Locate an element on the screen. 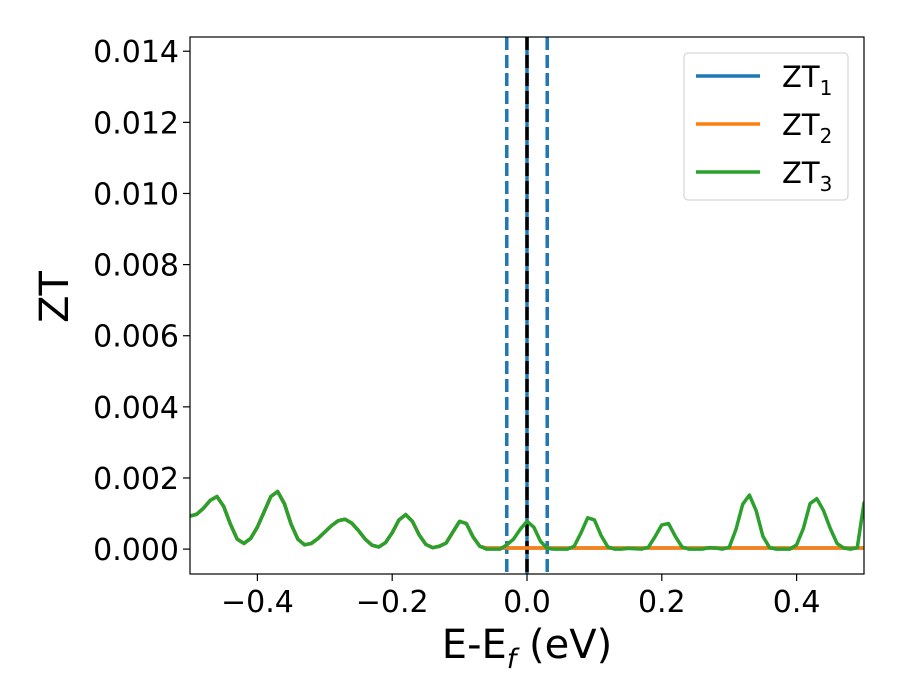  x-tick-label: 0.4 is located at coordinates (797, 602).